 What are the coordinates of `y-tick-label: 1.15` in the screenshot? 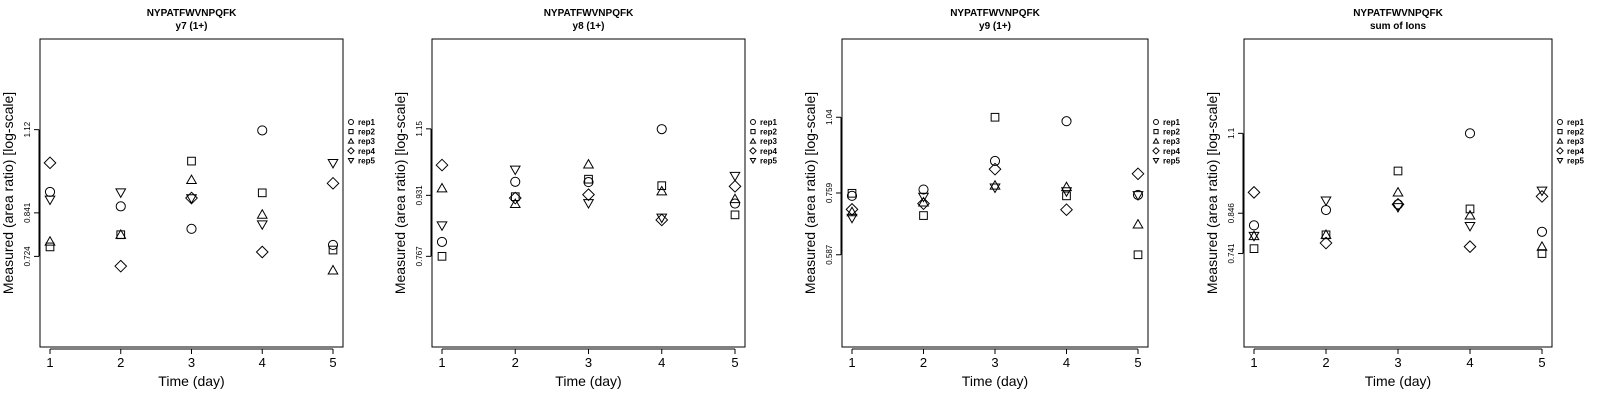 It's located at (419, 129).